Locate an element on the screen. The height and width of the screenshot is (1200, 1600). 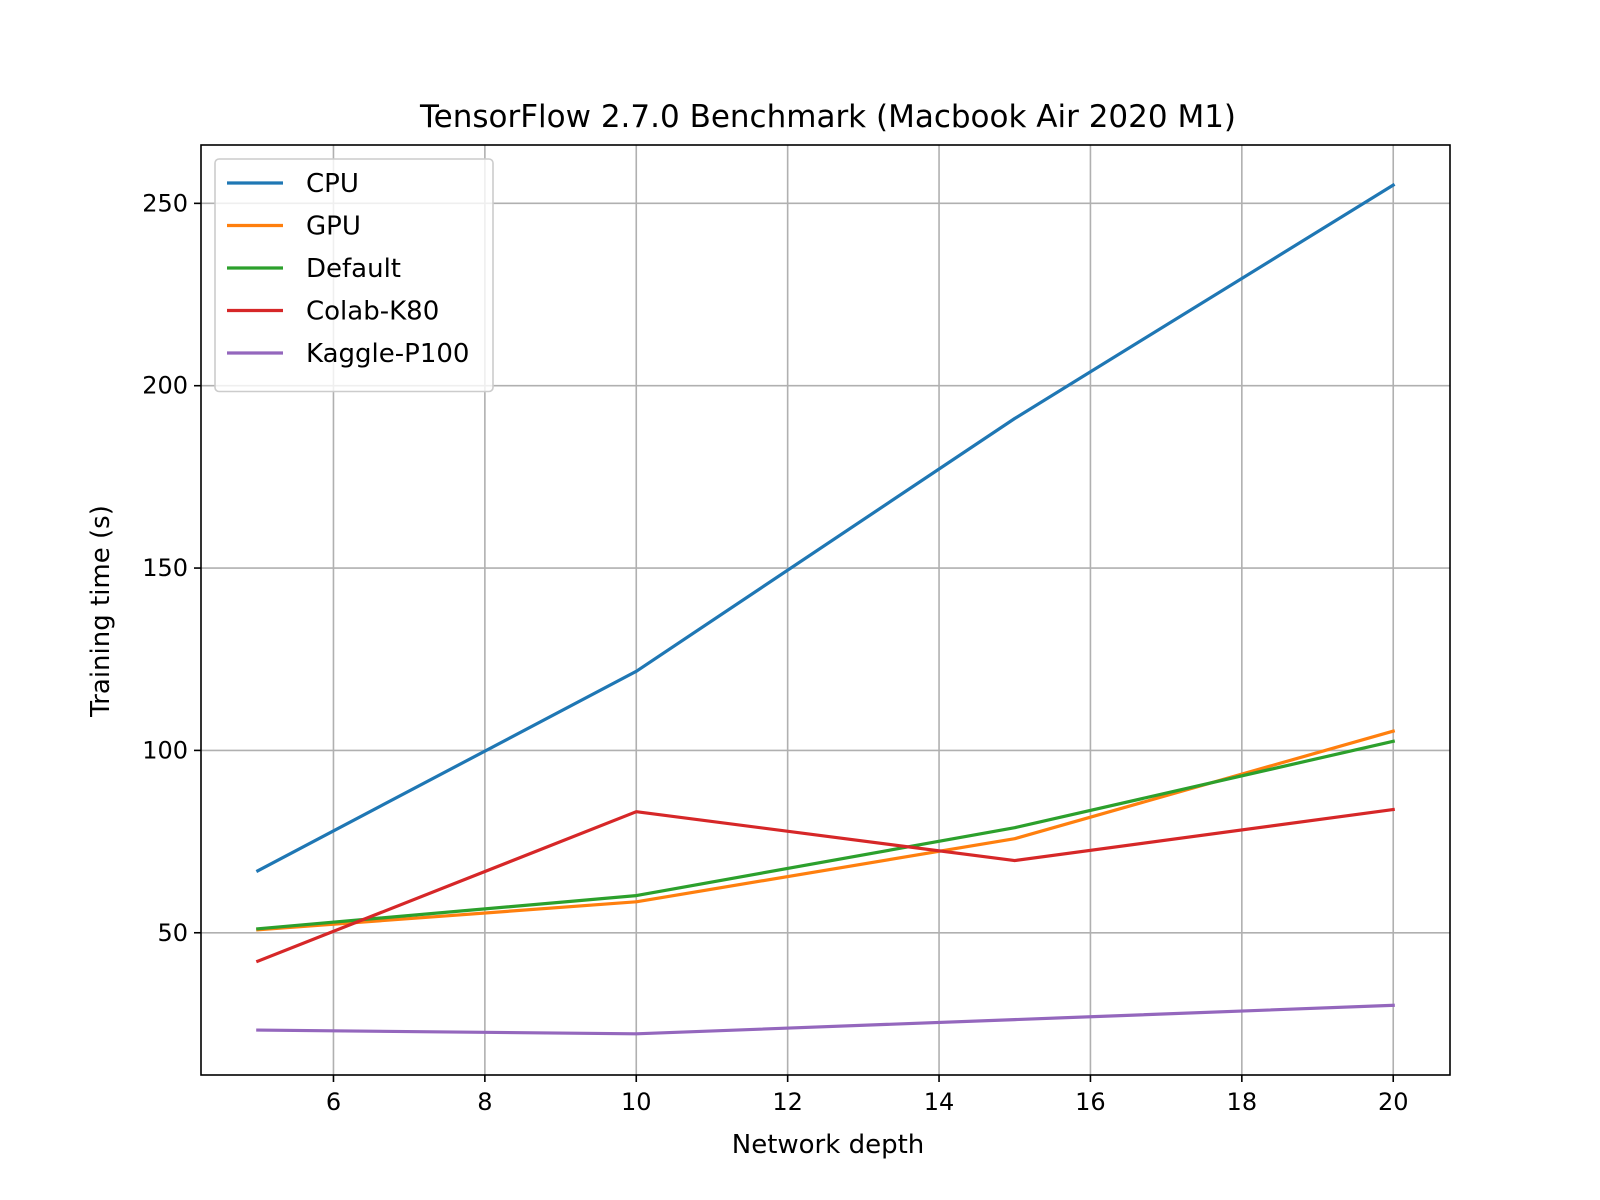
series-line-kaggle-p100 is located at coordinates (825, 1019).